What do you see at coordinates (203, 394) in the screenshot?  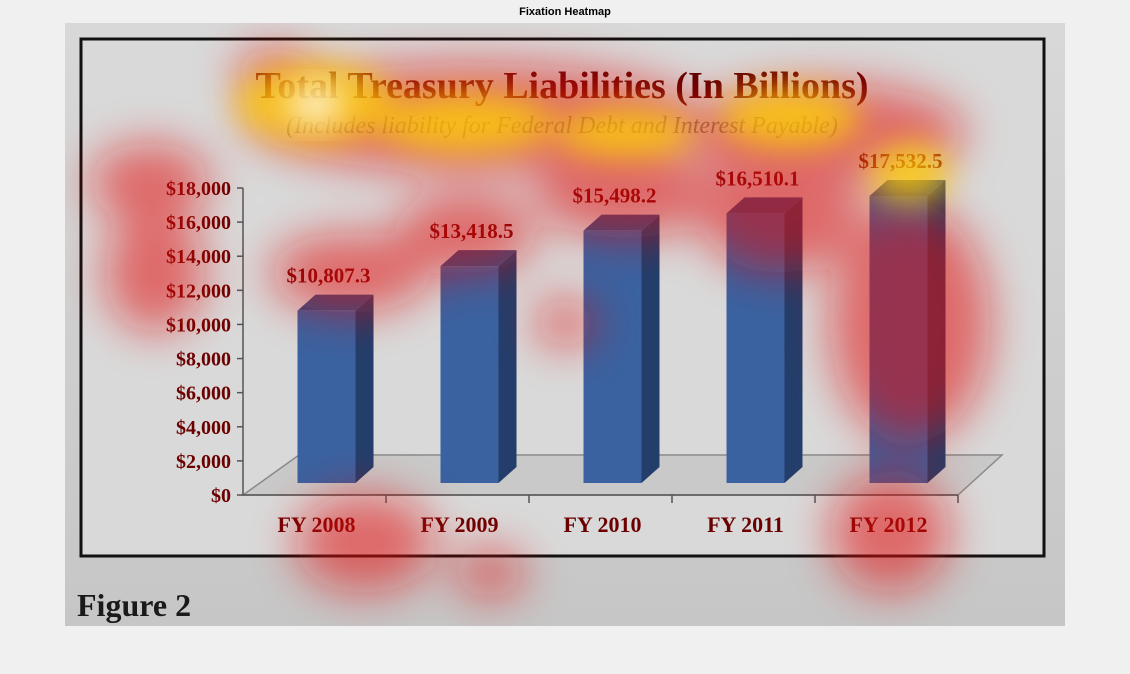 I see `y-tick-label: $6,000` at bounding box center [203, 394].